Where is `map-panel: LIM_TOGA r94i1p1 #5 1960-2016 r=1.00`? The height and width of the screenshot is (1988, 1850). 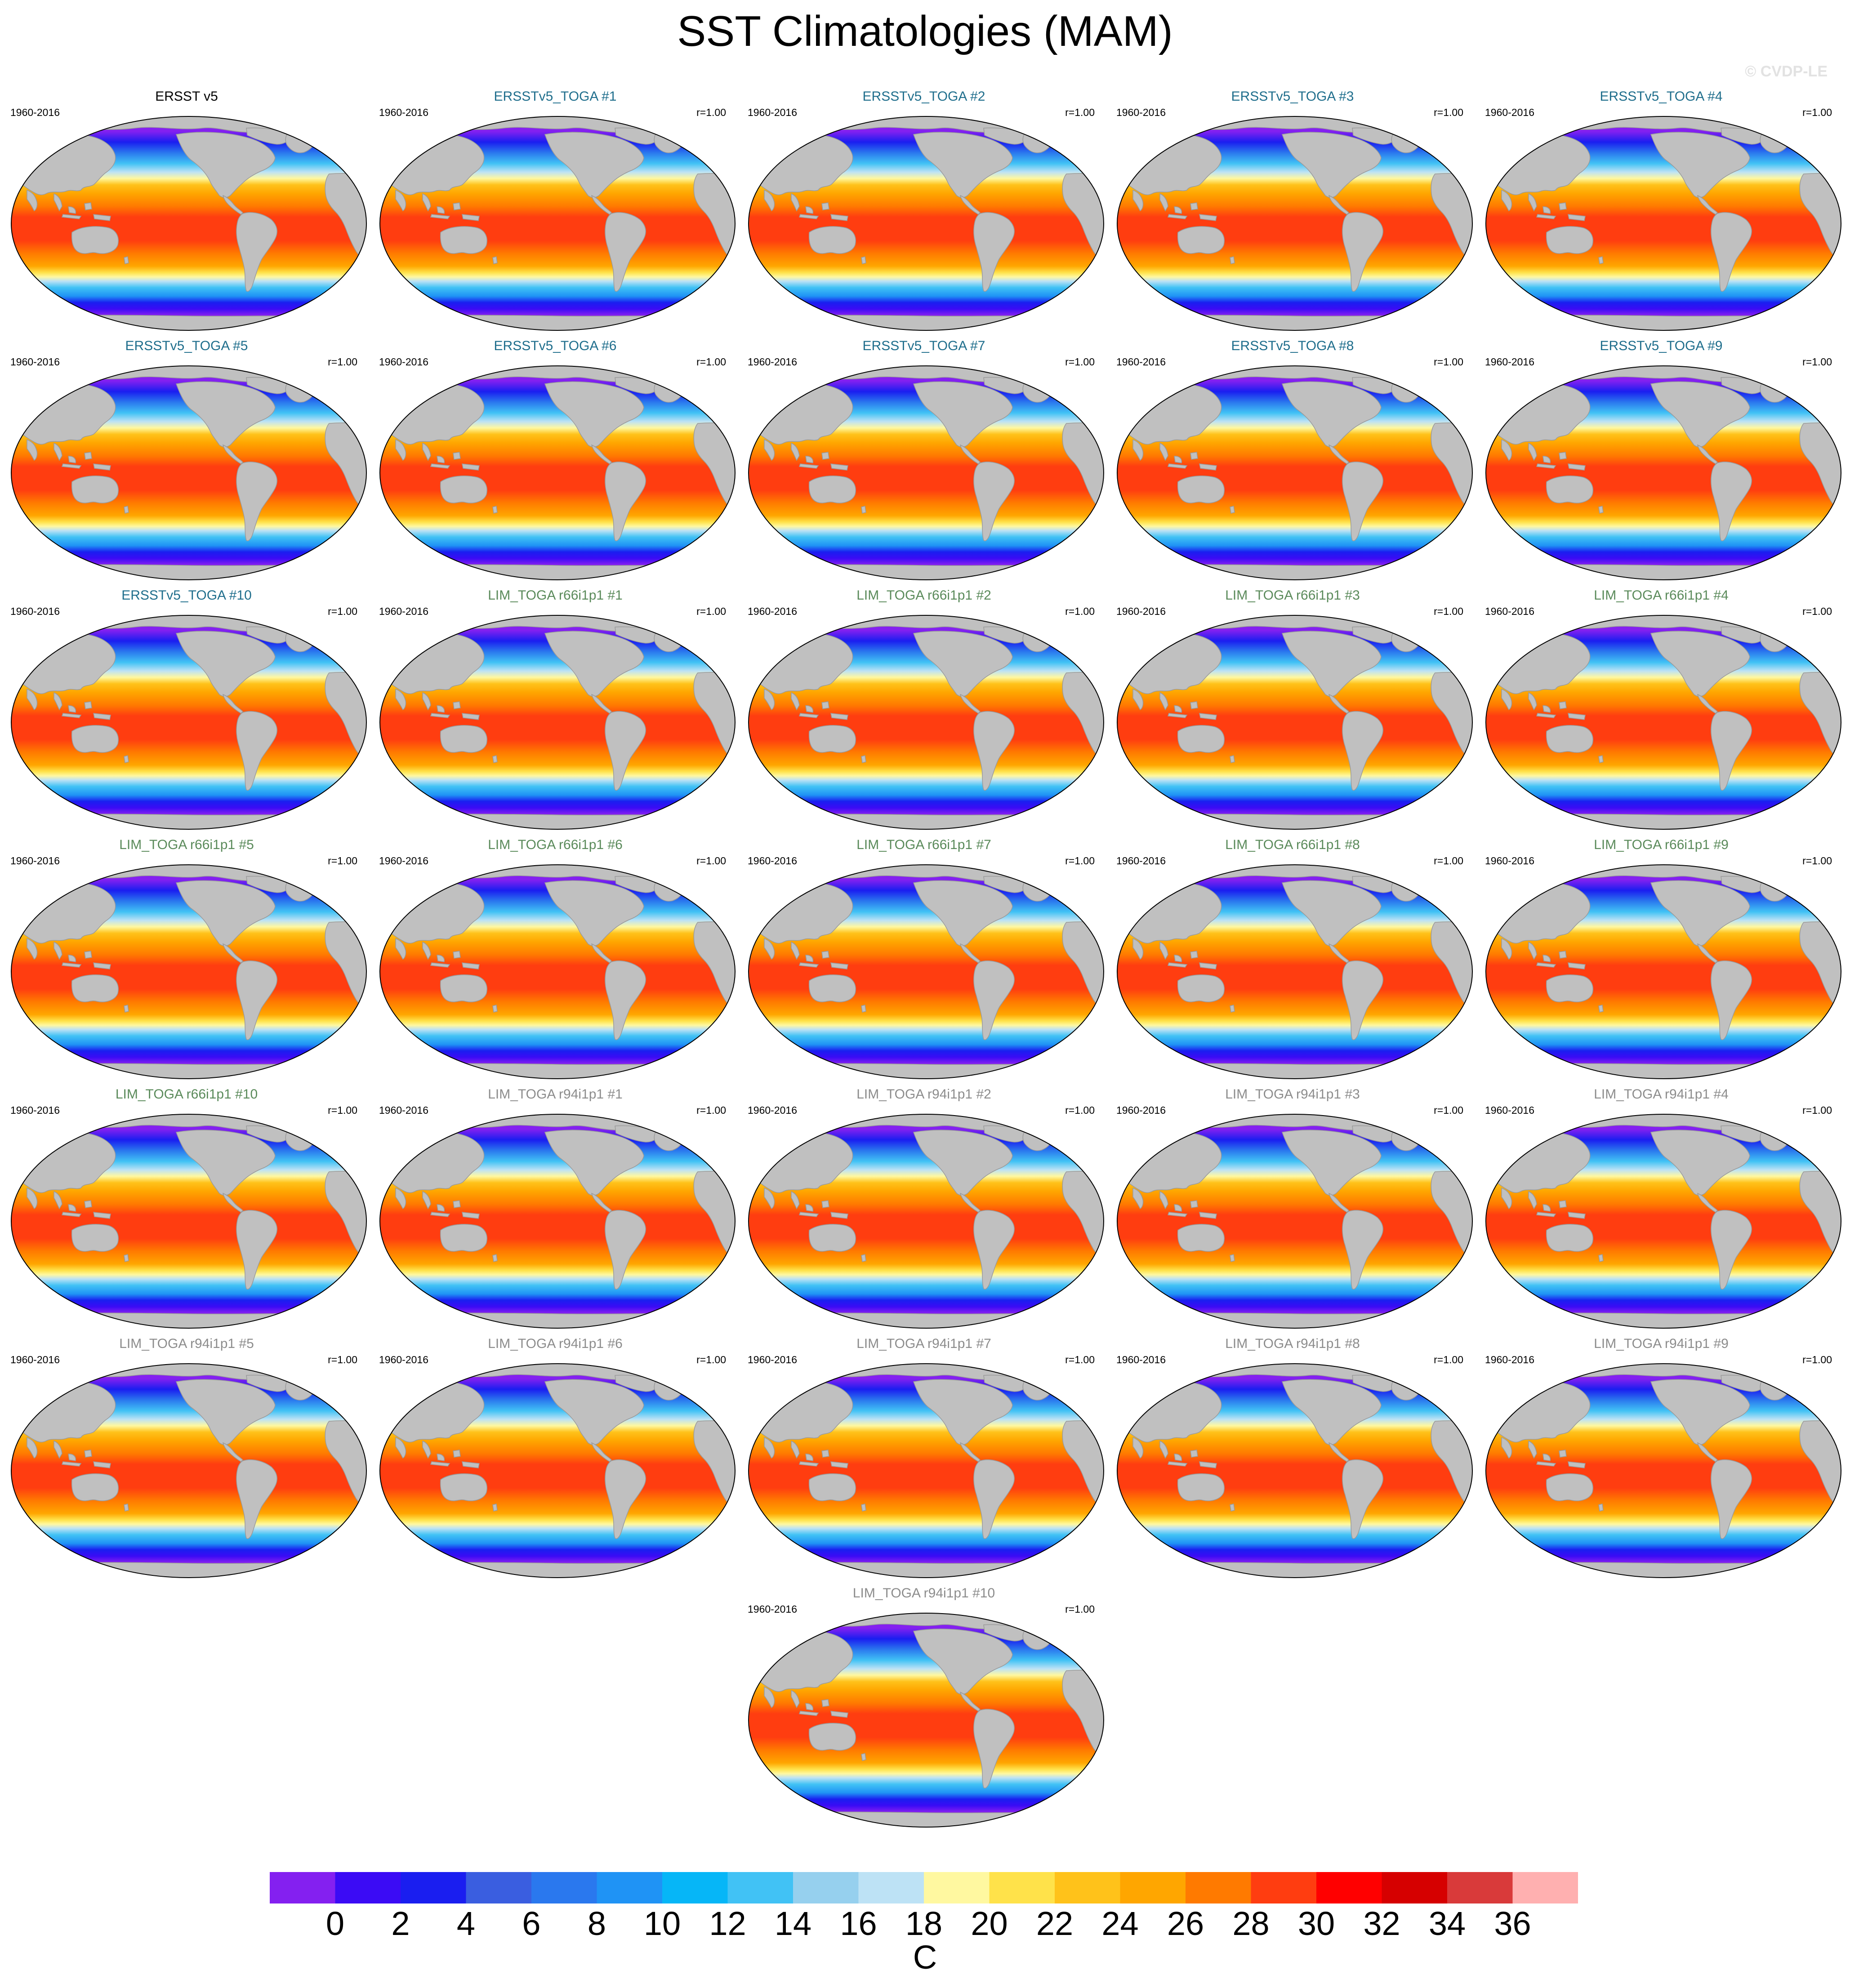 map-panel: LIM_TOGA r94i1p1 #5 1960-2016 r=1.00 is located at coordinates (187, 1459).